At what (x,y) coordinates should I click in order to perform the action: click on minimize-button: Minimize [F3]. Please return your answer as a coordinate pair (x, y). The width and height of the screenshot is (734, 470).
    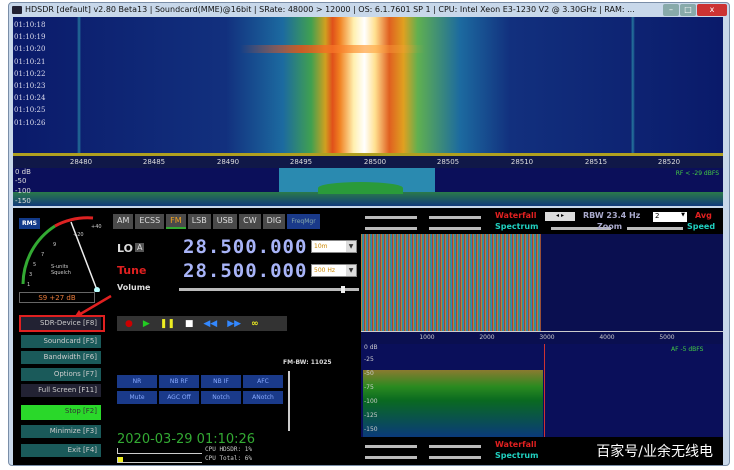
    Looking at the image, I should click on (61, 431).